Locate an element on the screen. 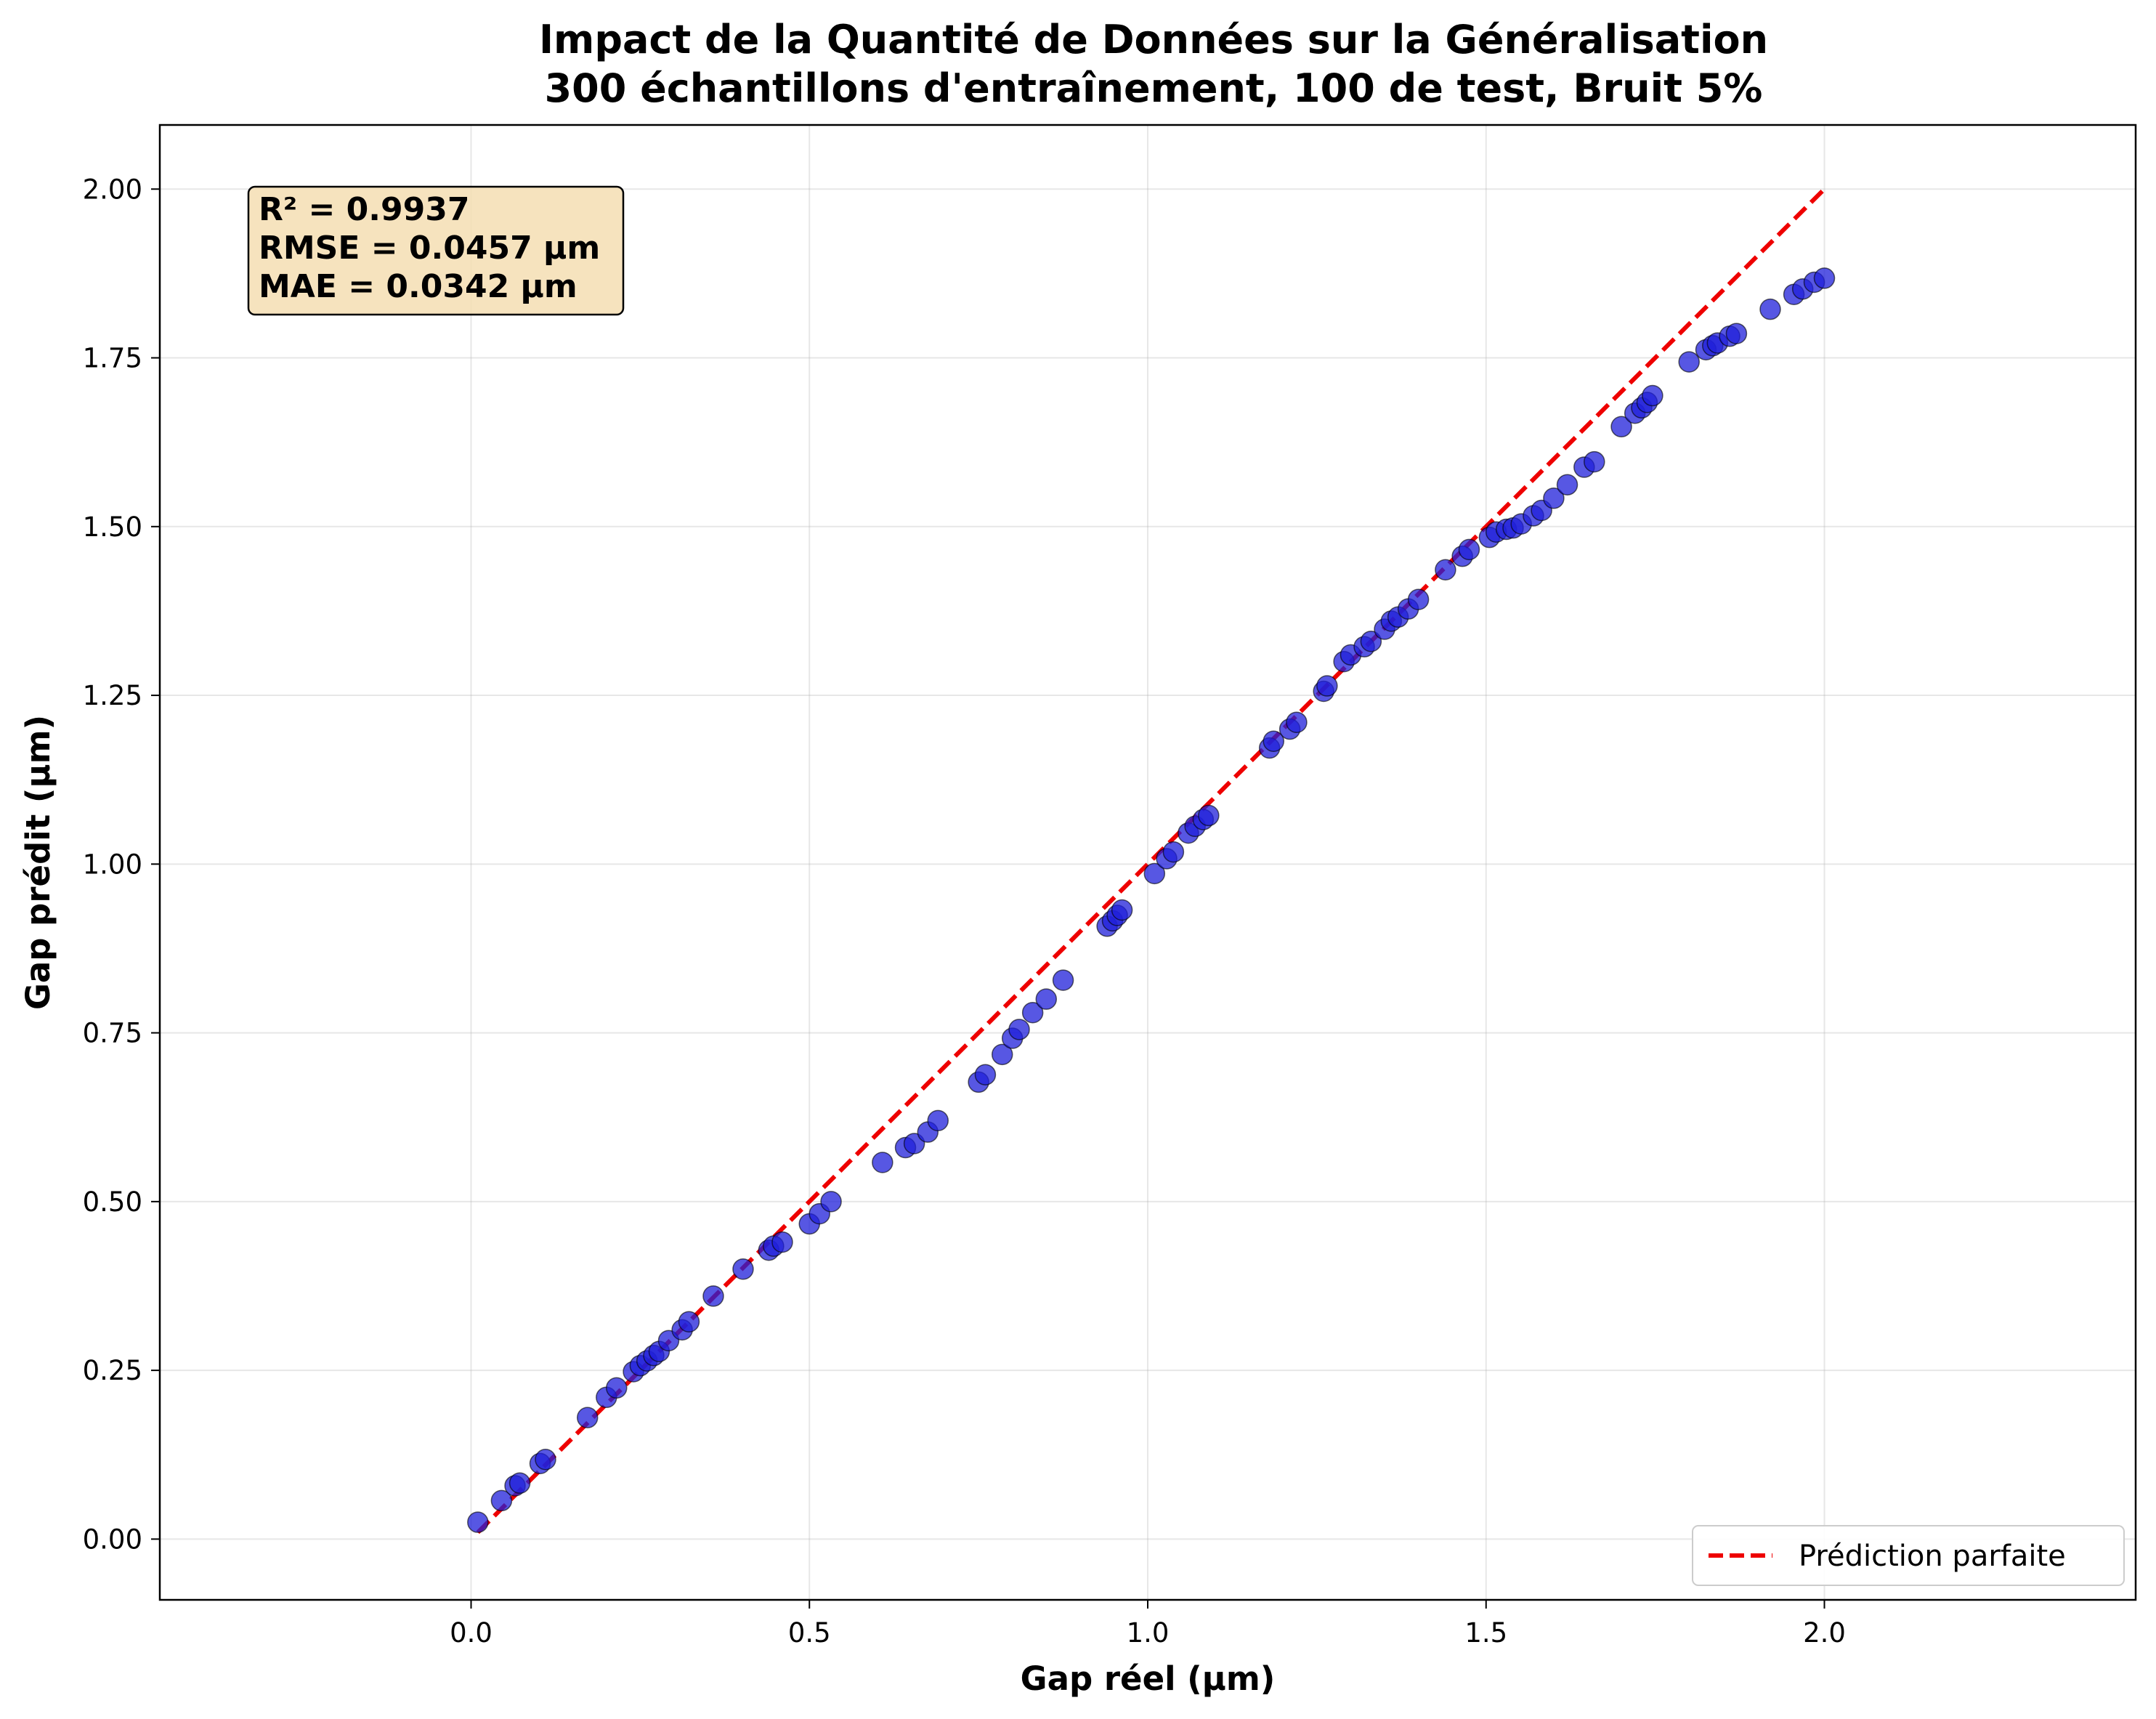 Image resolution: width=2156 pixels, height=1719 pixels. legend: Prédiction parfaite is located at coordinates (1908, 1555).